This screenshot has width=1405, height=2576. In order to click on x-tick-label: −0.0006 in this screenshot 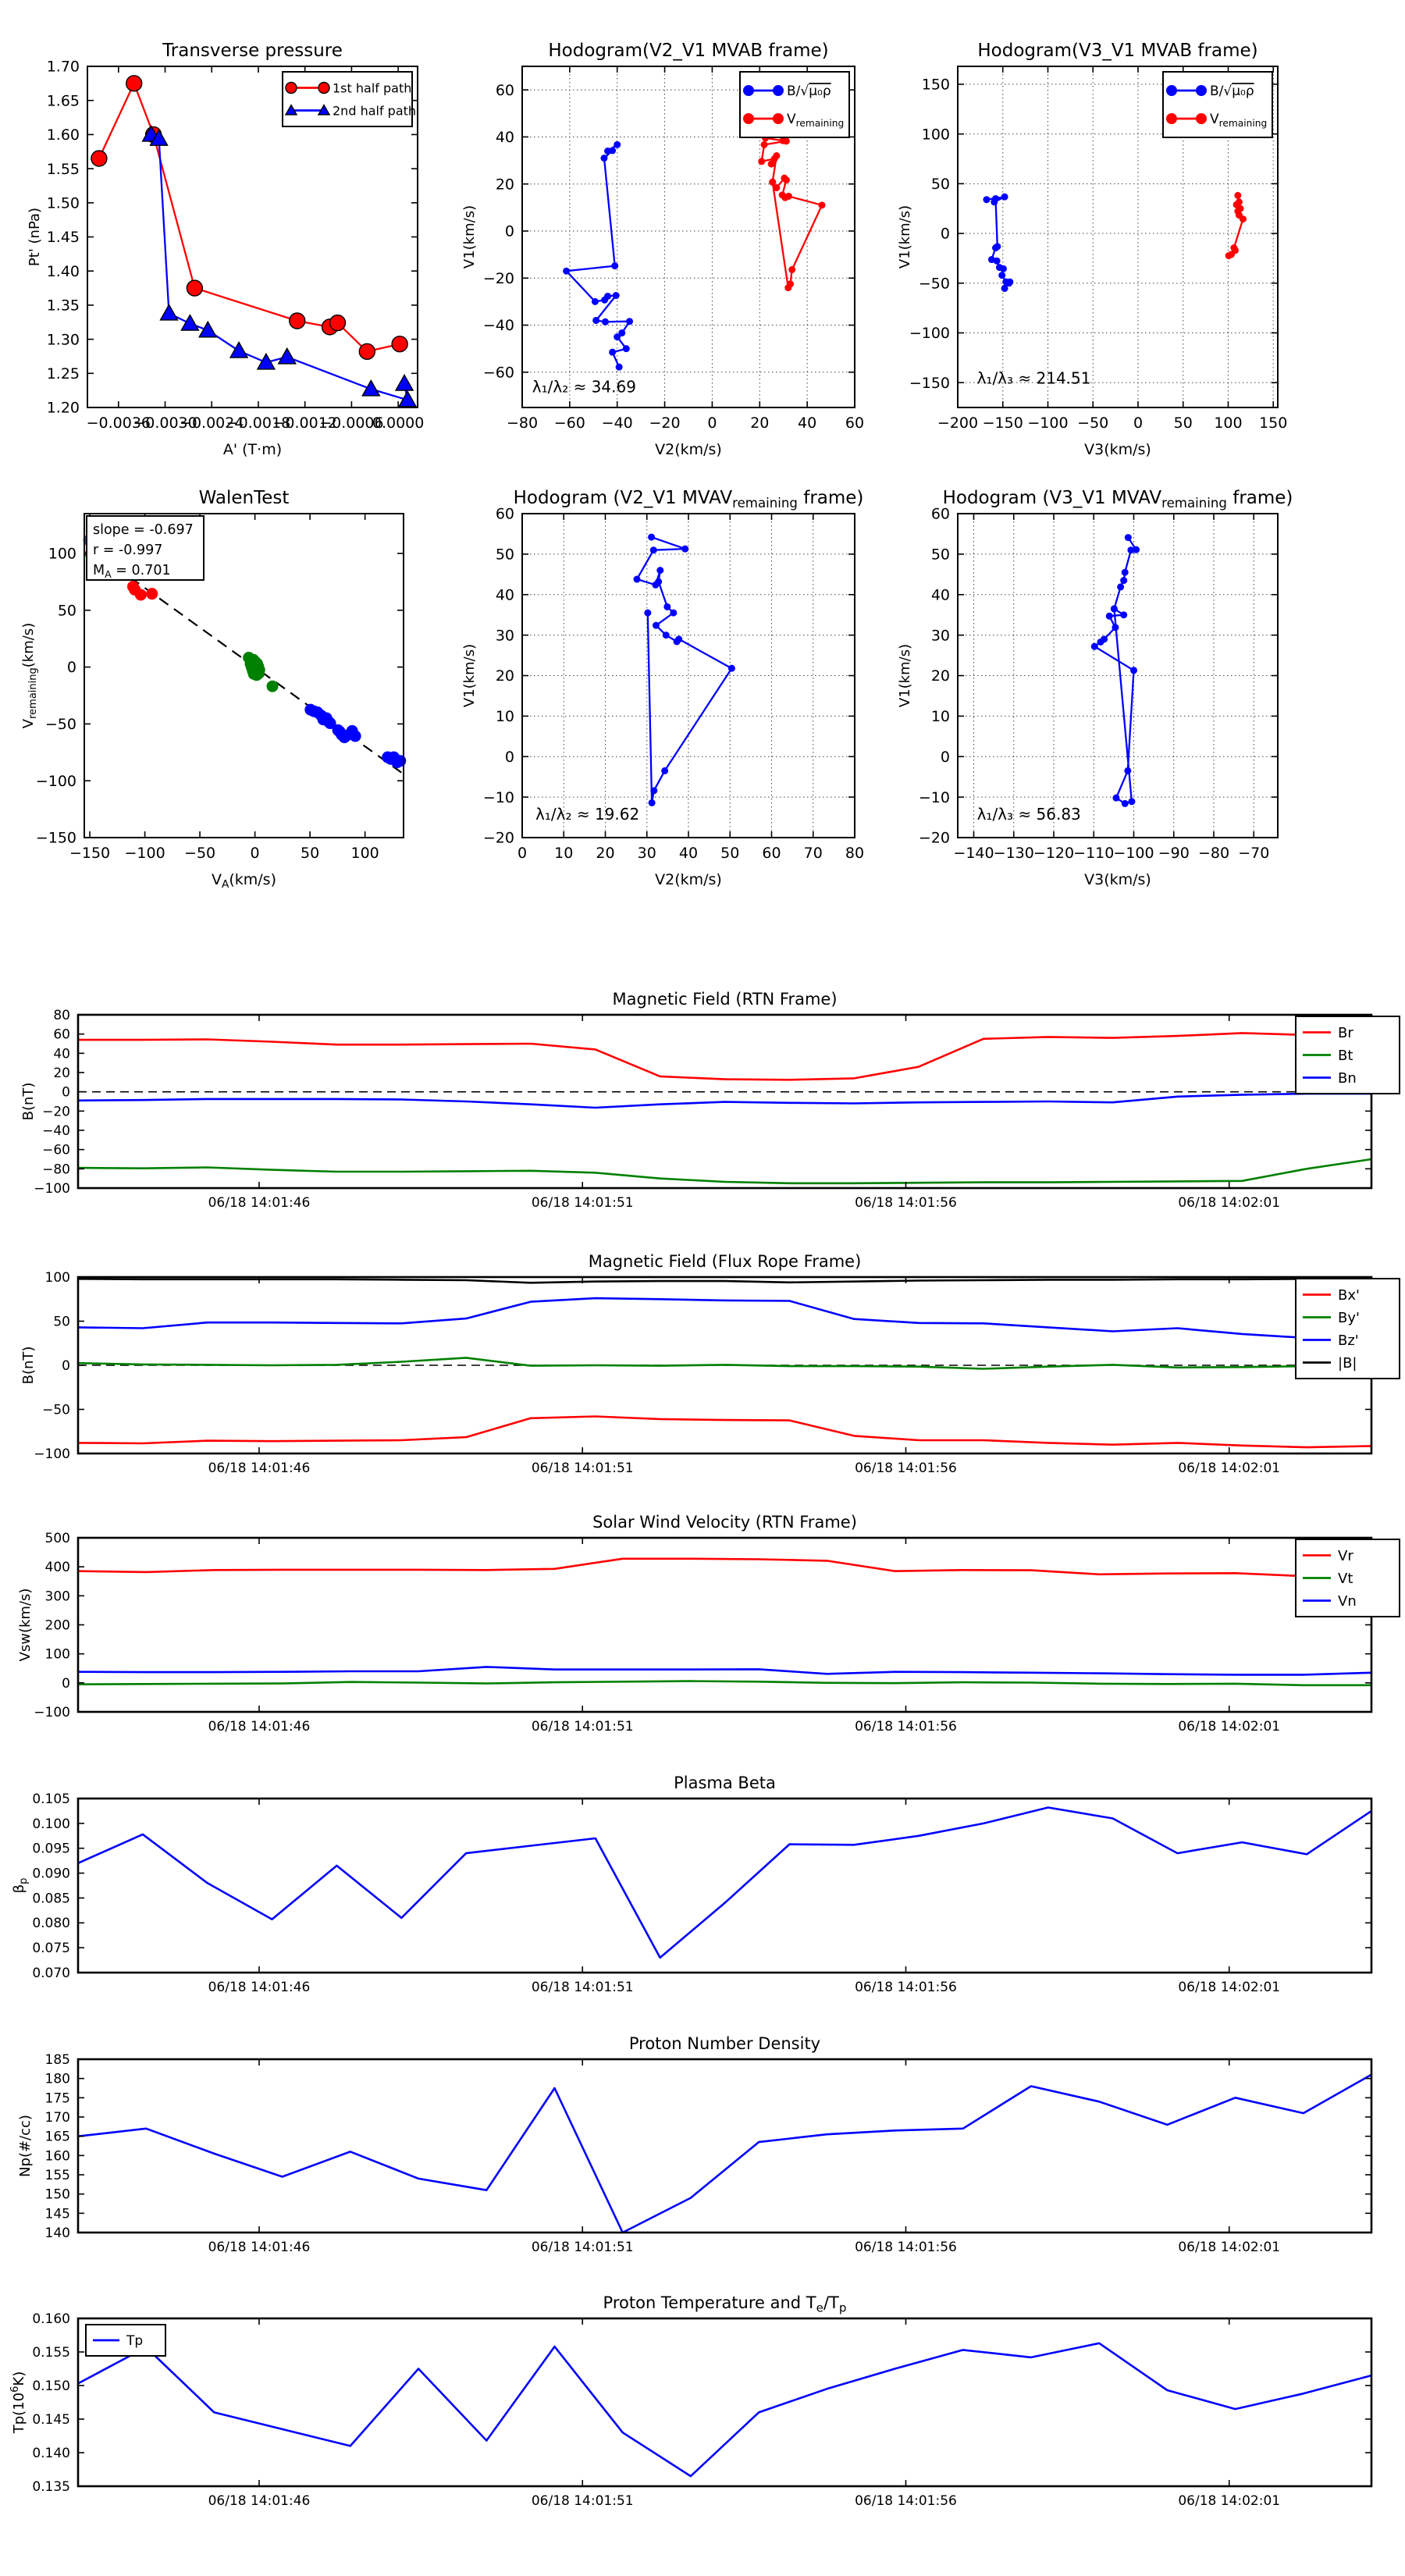, I will do `click(351, 424)`.